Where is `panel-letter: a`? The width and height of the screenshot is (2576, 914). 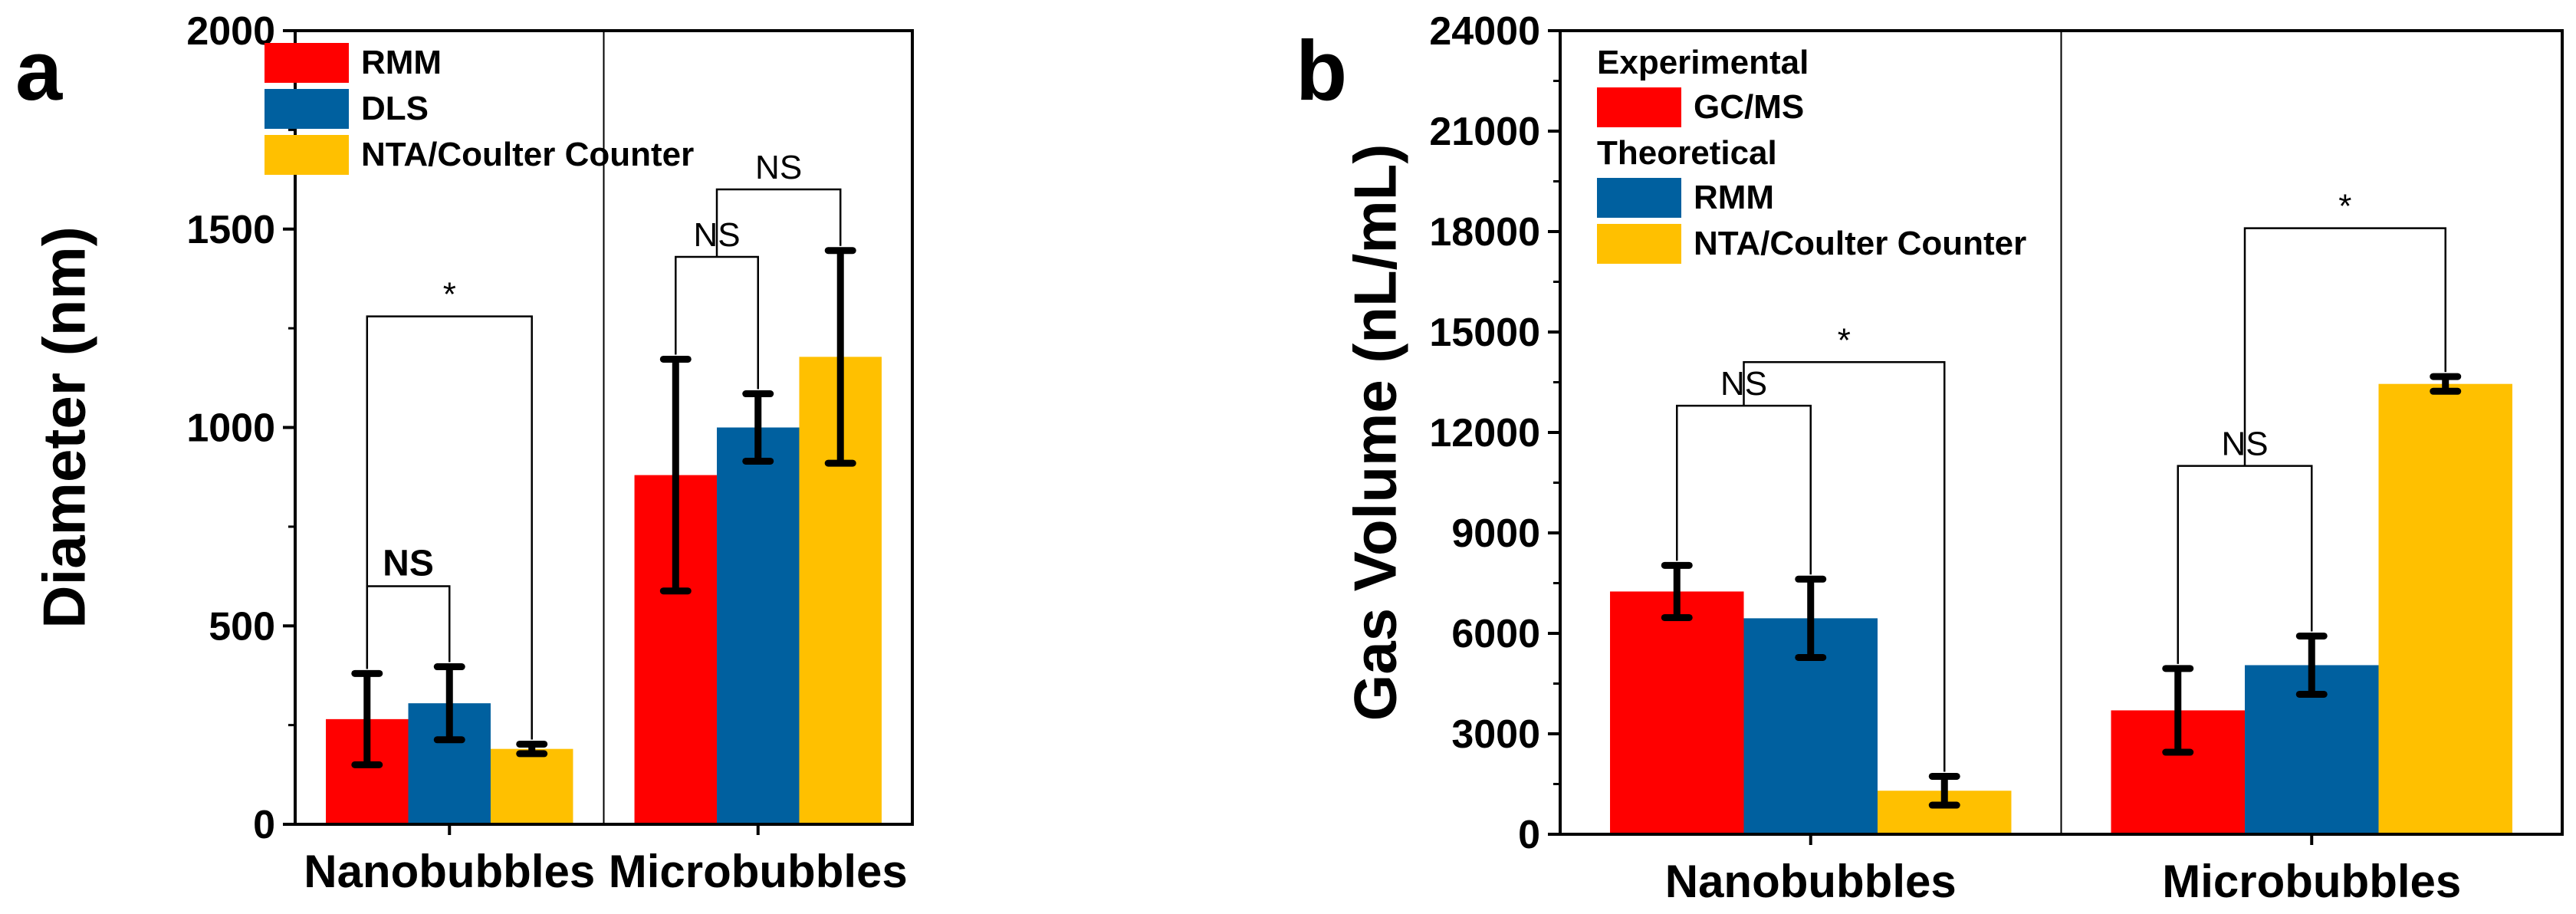
panel-letter: a is located at coordinates (39, 71).